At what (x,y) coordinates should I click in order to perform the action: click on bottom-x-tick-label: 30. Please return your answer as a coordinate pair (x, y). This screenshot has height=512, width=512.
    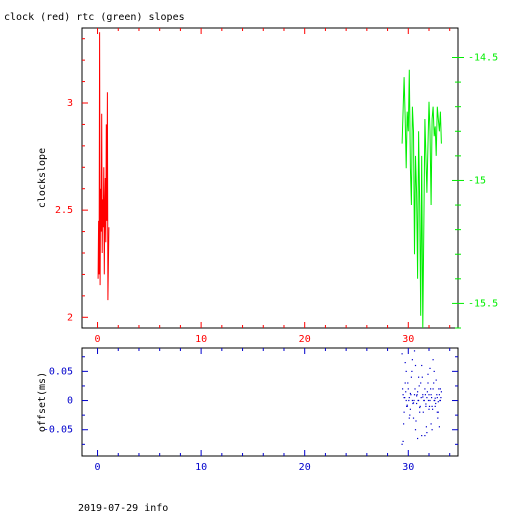
    Looking at the image, I should click on (408, 467).